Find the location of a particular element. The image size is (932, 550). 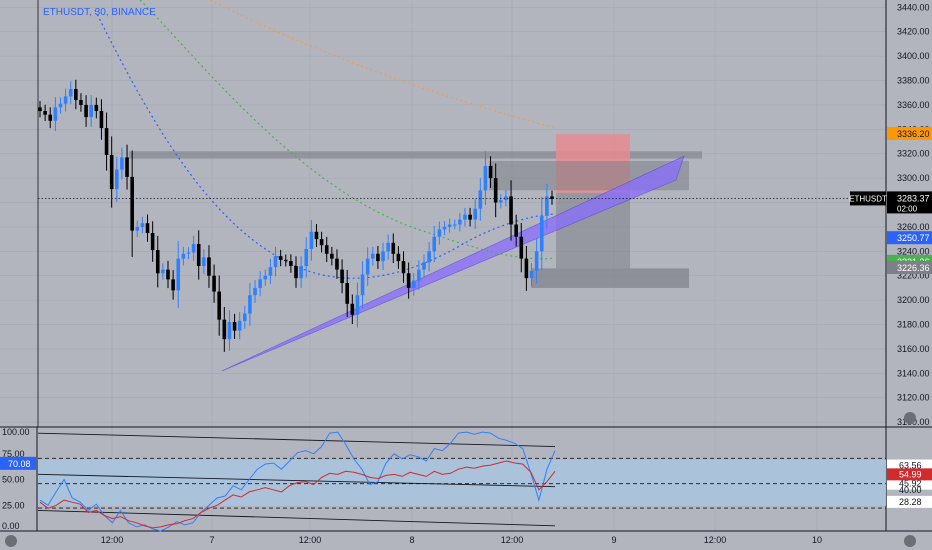

target-zone is located at coordinates (610, 278).